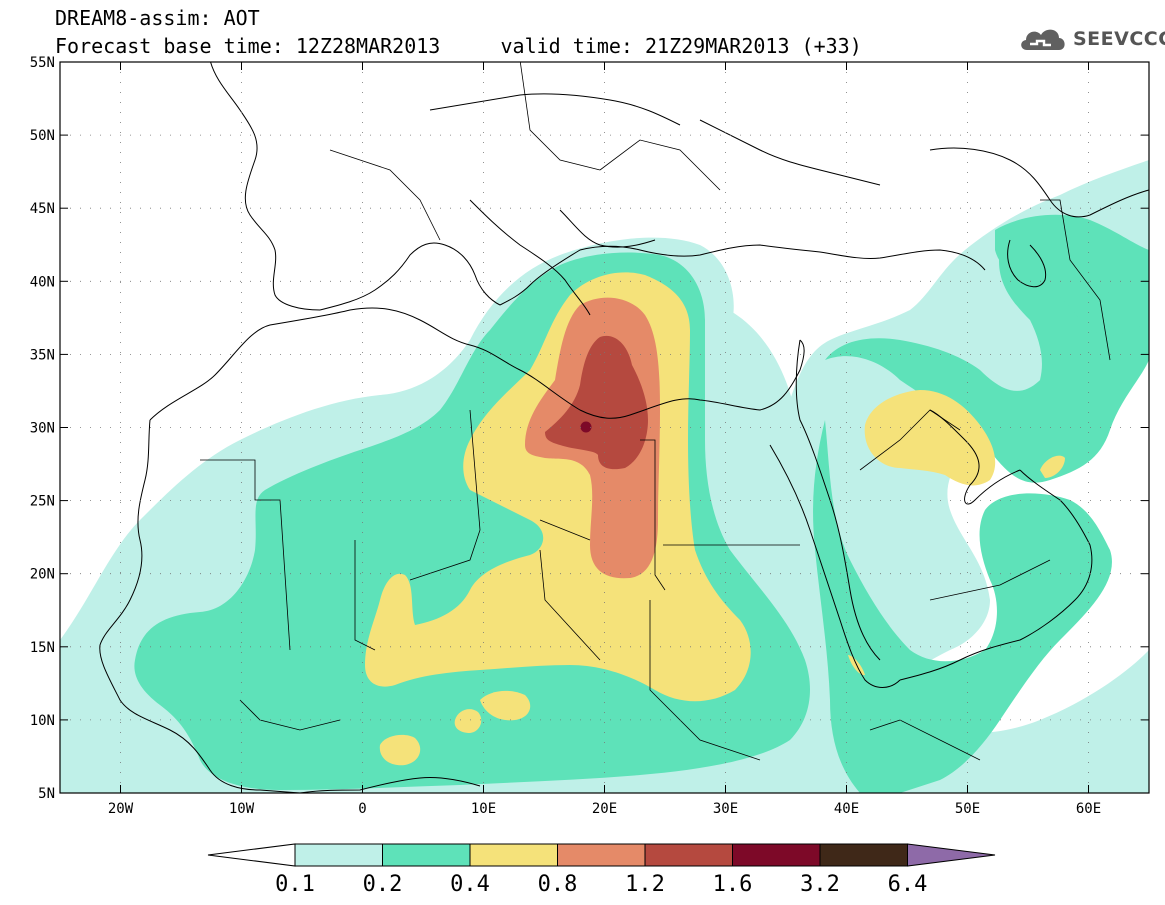  Describe the element at coordinates (1072, 275) in the screenshot. I see `aot-band-0.2-0.4-caspian` at that location.